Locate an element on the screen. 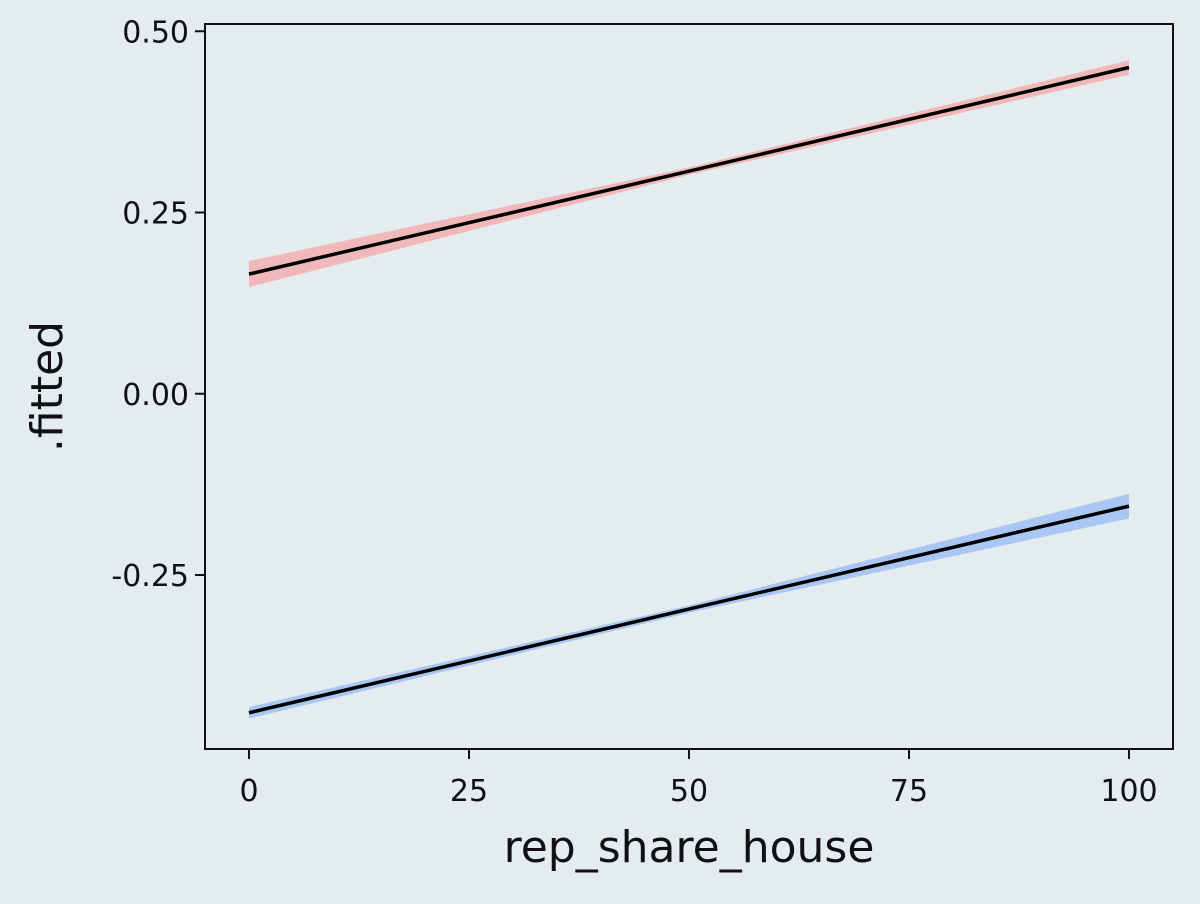 This screenshot has width=1200, height=904. y-tick-label: 0.25 is located at coordinates (155, 214).